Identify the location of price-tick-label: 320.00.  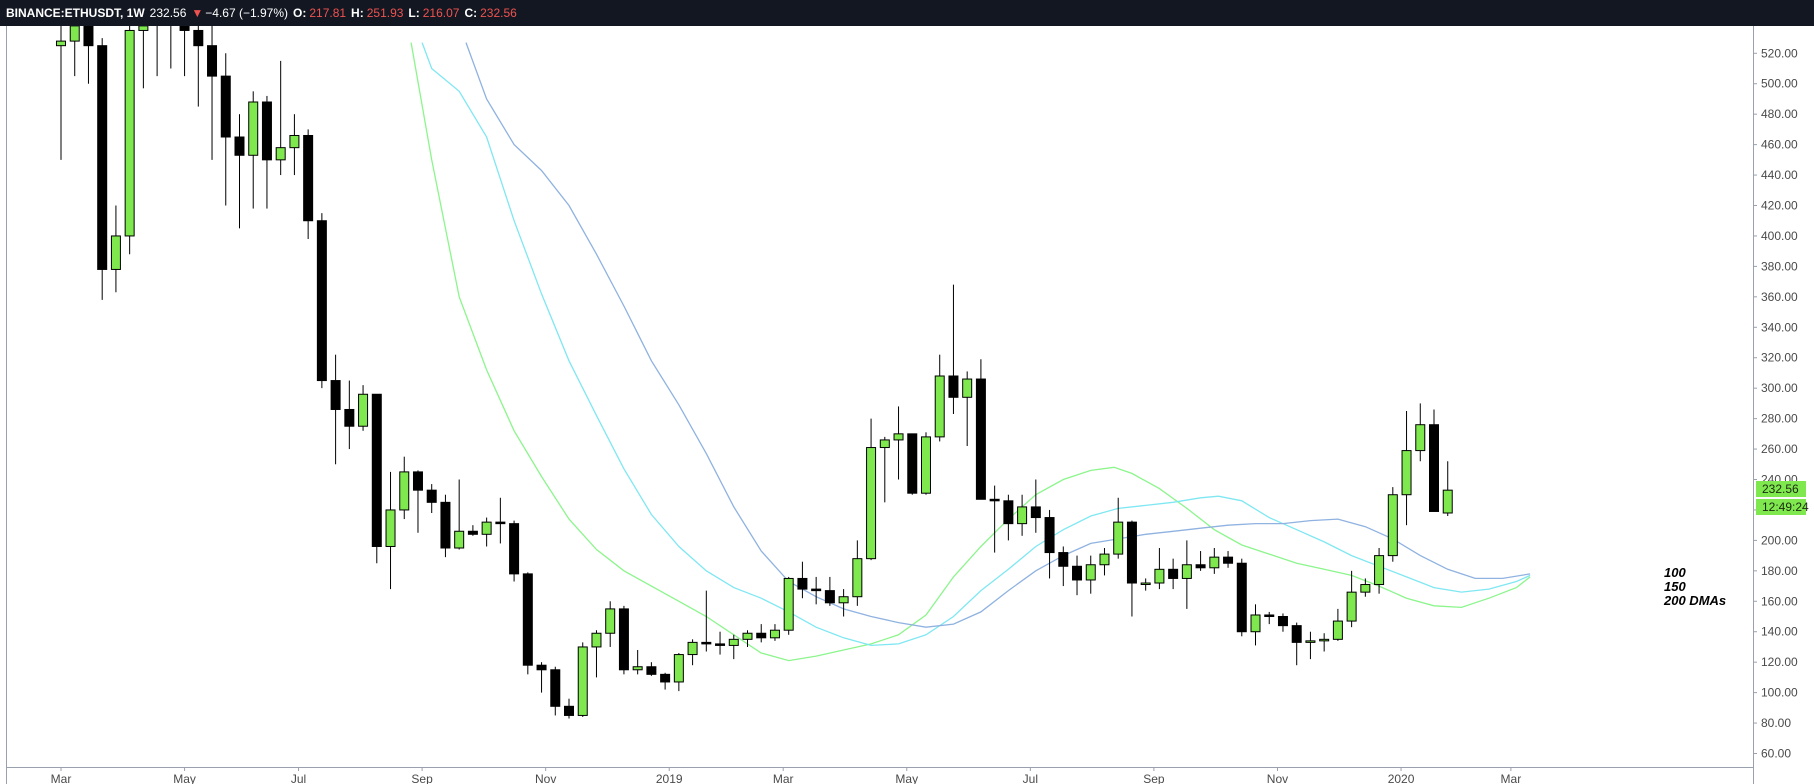
(1779, 358).